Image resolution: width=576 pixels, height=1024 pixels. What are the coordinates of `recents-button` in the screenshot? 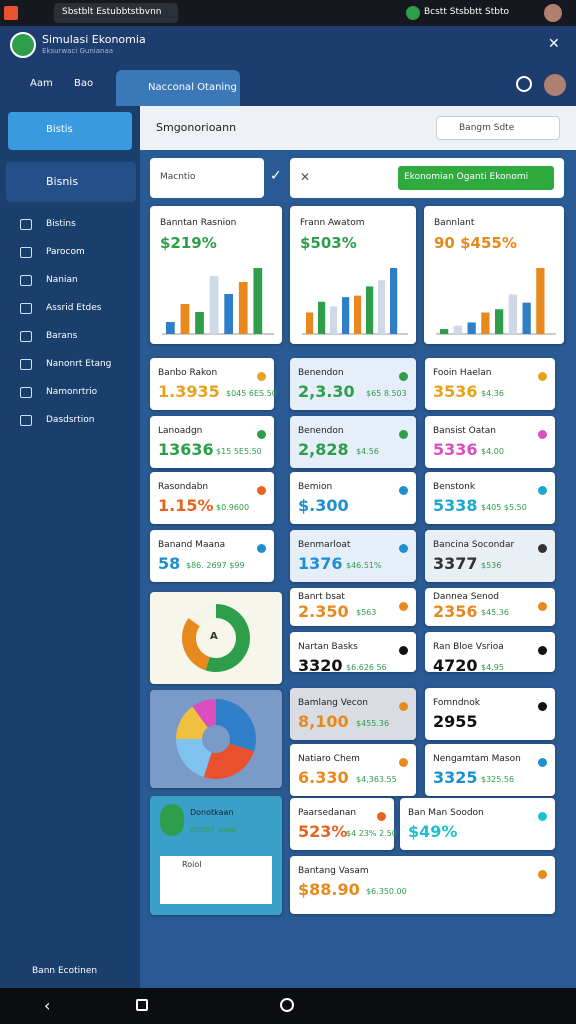 It's located at (142, 1005).